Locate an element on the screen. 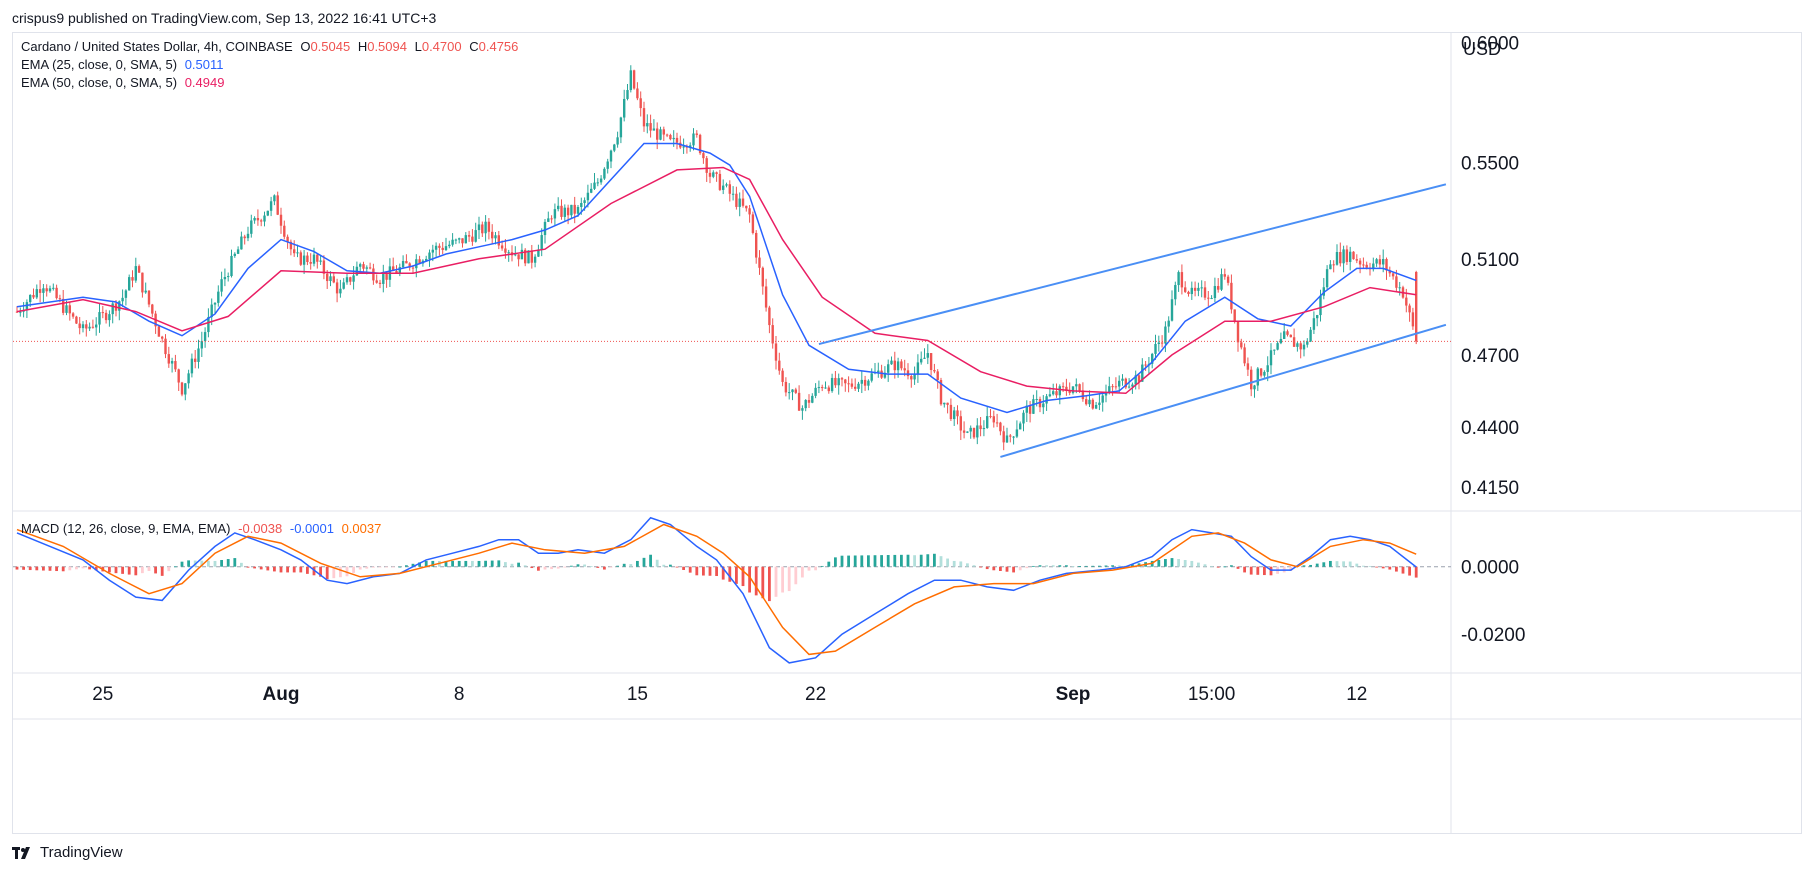  ema50-legend: EMA (50, close, 0, SMA, 5) 0.4949 is located at coordinates (124, 82).